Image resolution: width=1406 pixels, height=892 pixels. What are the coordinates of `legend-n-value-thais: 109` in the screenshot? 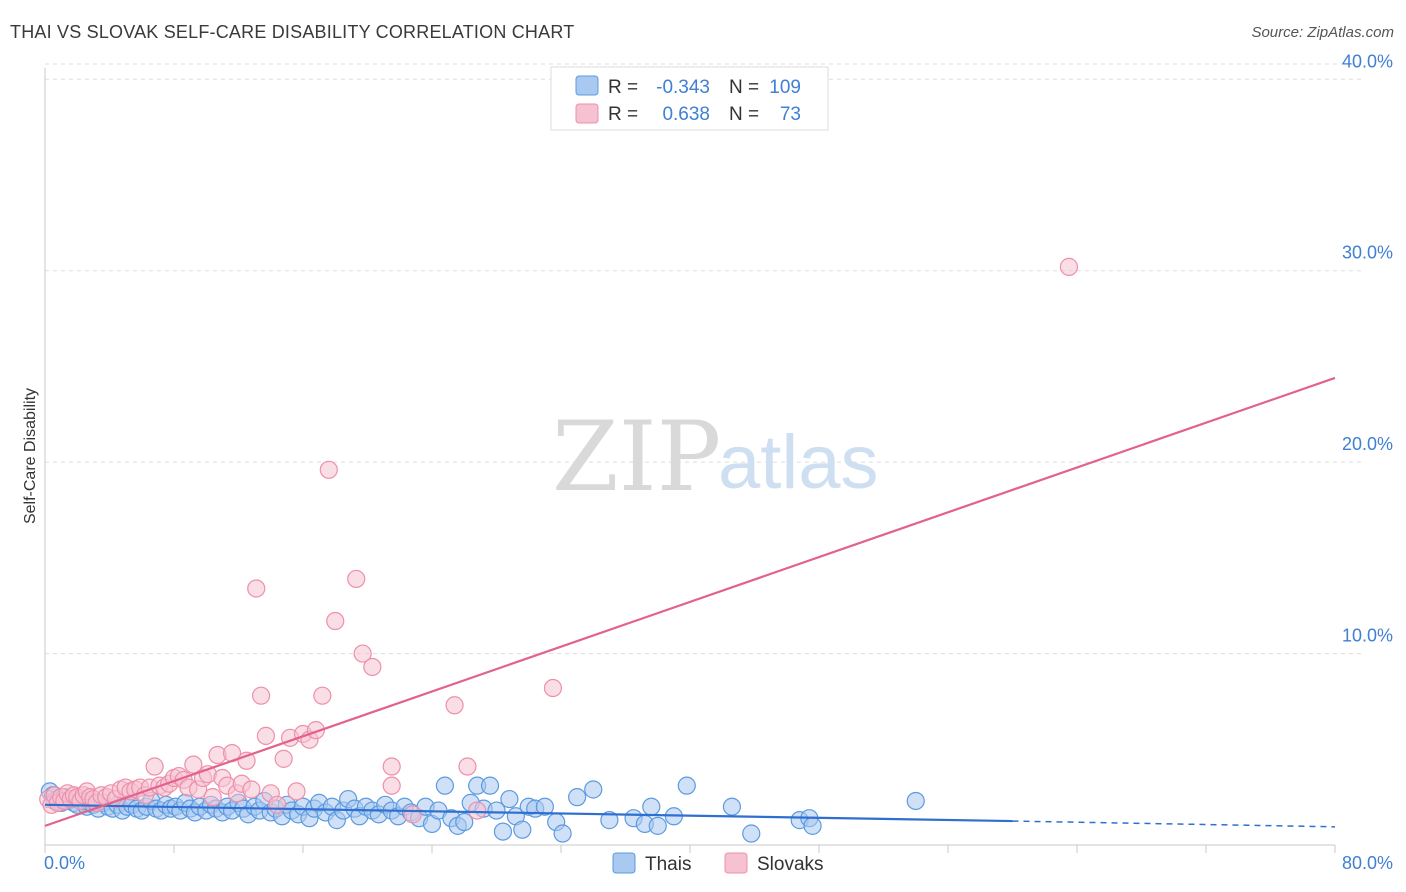 It's located at (785, 87).